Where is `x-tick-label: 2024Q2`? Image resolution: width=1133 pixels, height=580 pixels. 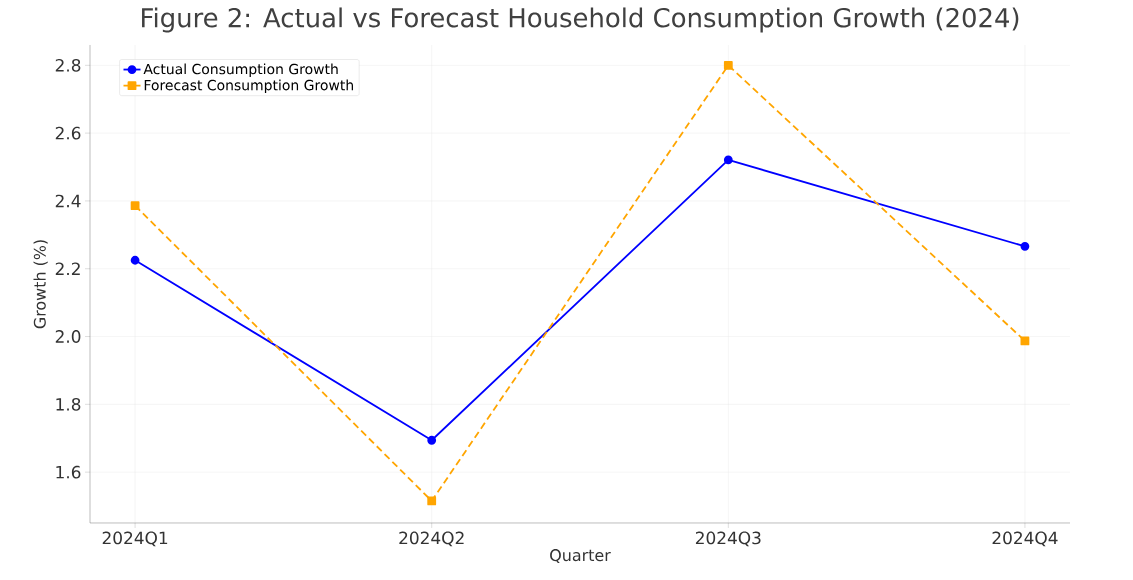 x-tick-label: 2024Q2 is located at coordinates (431, 539).